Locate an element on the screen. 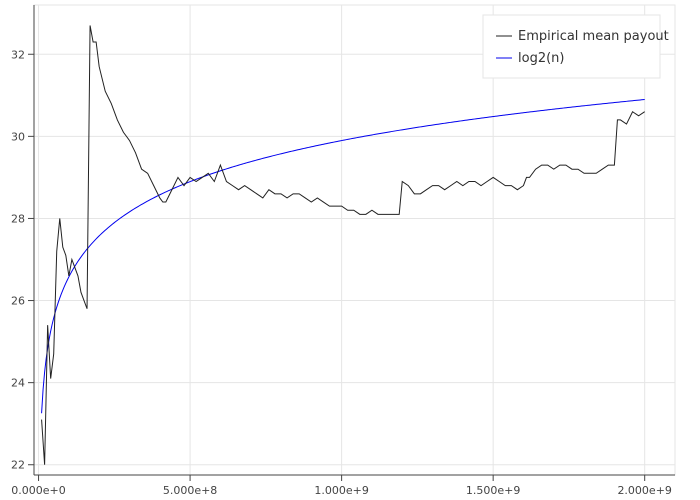 This screenshot has width=700, height=500. legend: Empirical mean payout log2(n) is located at coordinates (575, 46).